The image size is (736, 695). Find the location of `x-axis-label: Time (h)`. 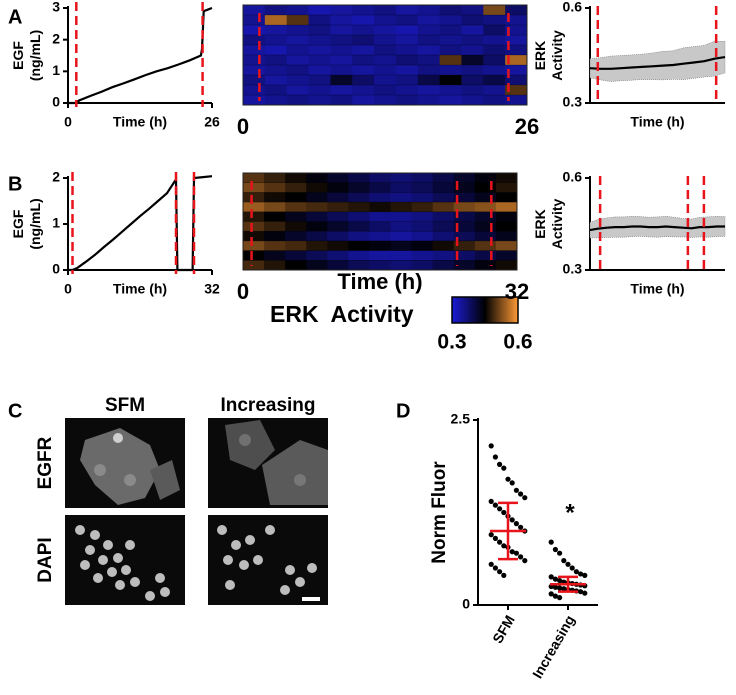

x-axis-label: Time (h) is located at coordinates (140, 289).